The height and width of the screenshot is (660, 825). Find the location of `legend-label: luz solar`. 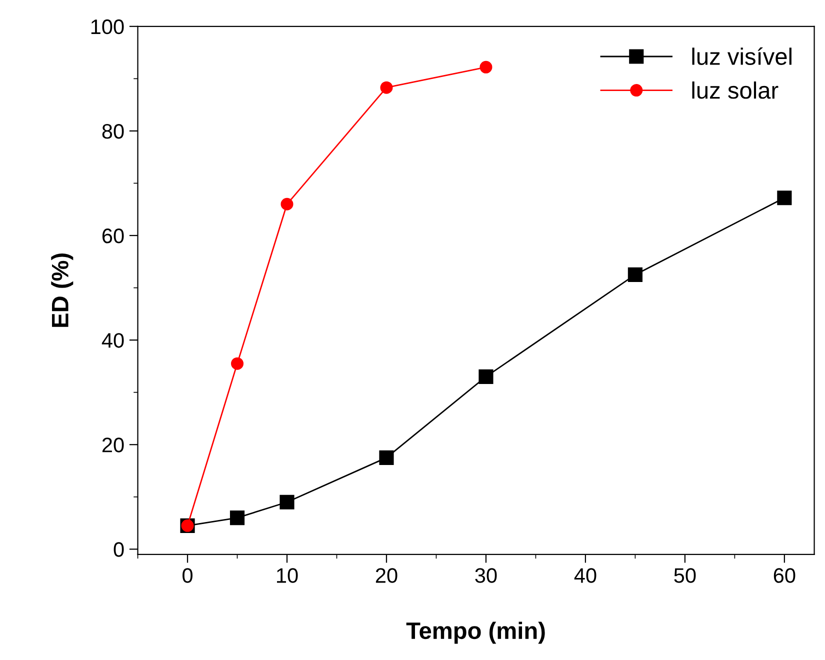

legend-label: luz solar is located at coordinates (735, 90).